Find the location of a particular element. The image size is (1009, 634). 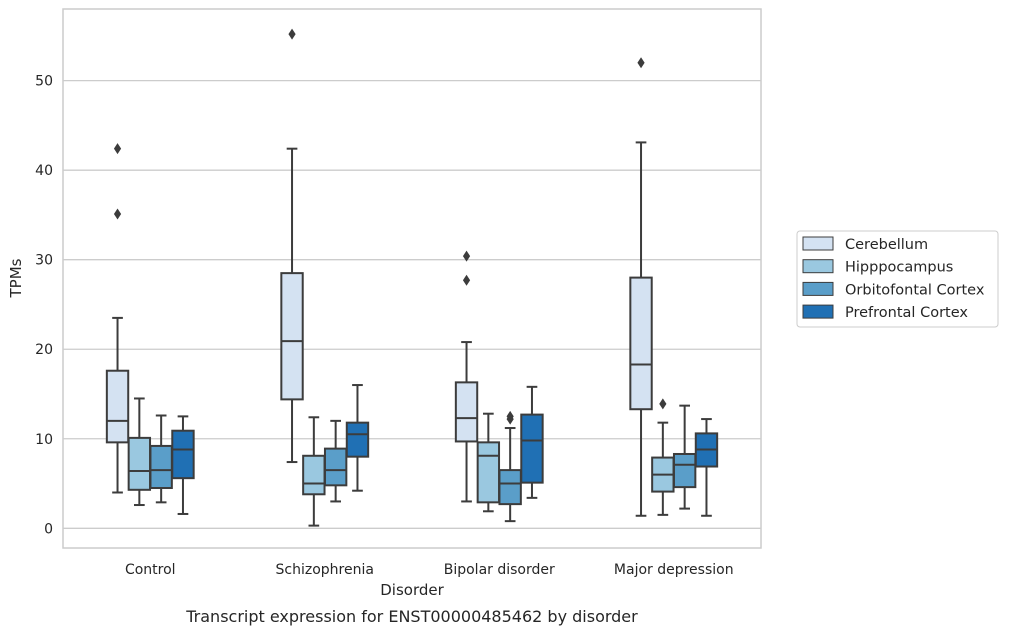

y-tick-label: 30 is located at coordinates (44, 261).